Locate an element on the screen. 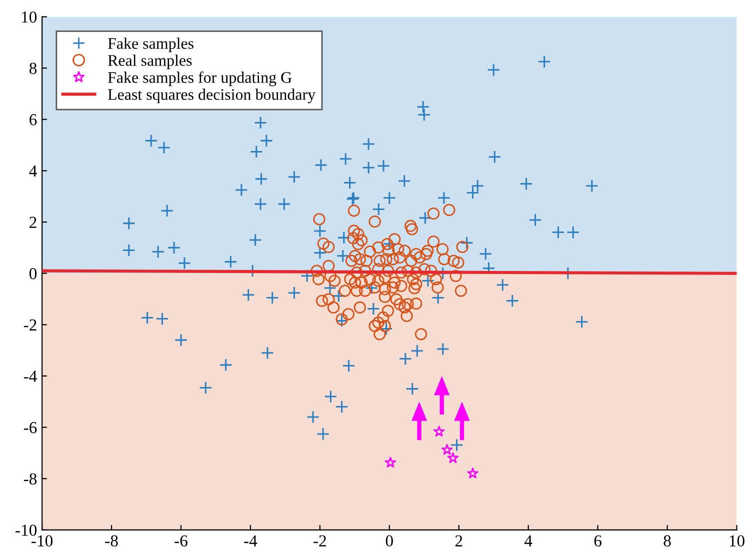 This screenshot has width=751, height=559. y-tick-label: 6 is located at coordinates (33, 120).